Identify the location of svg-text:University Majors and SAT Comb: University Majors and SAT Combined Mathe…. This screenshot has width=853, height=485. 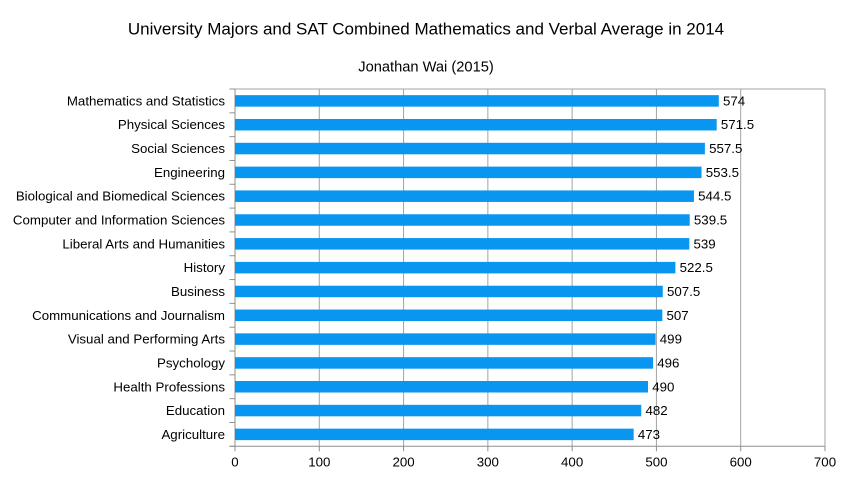
(426, 29).